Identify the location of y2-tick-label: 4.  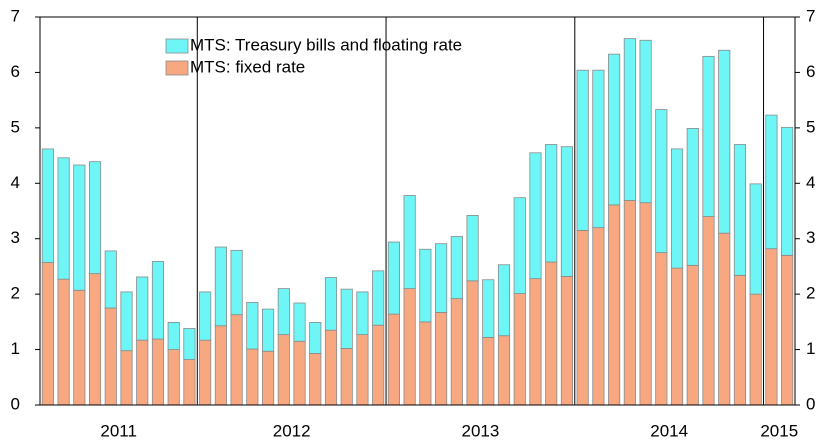
(810, 182).